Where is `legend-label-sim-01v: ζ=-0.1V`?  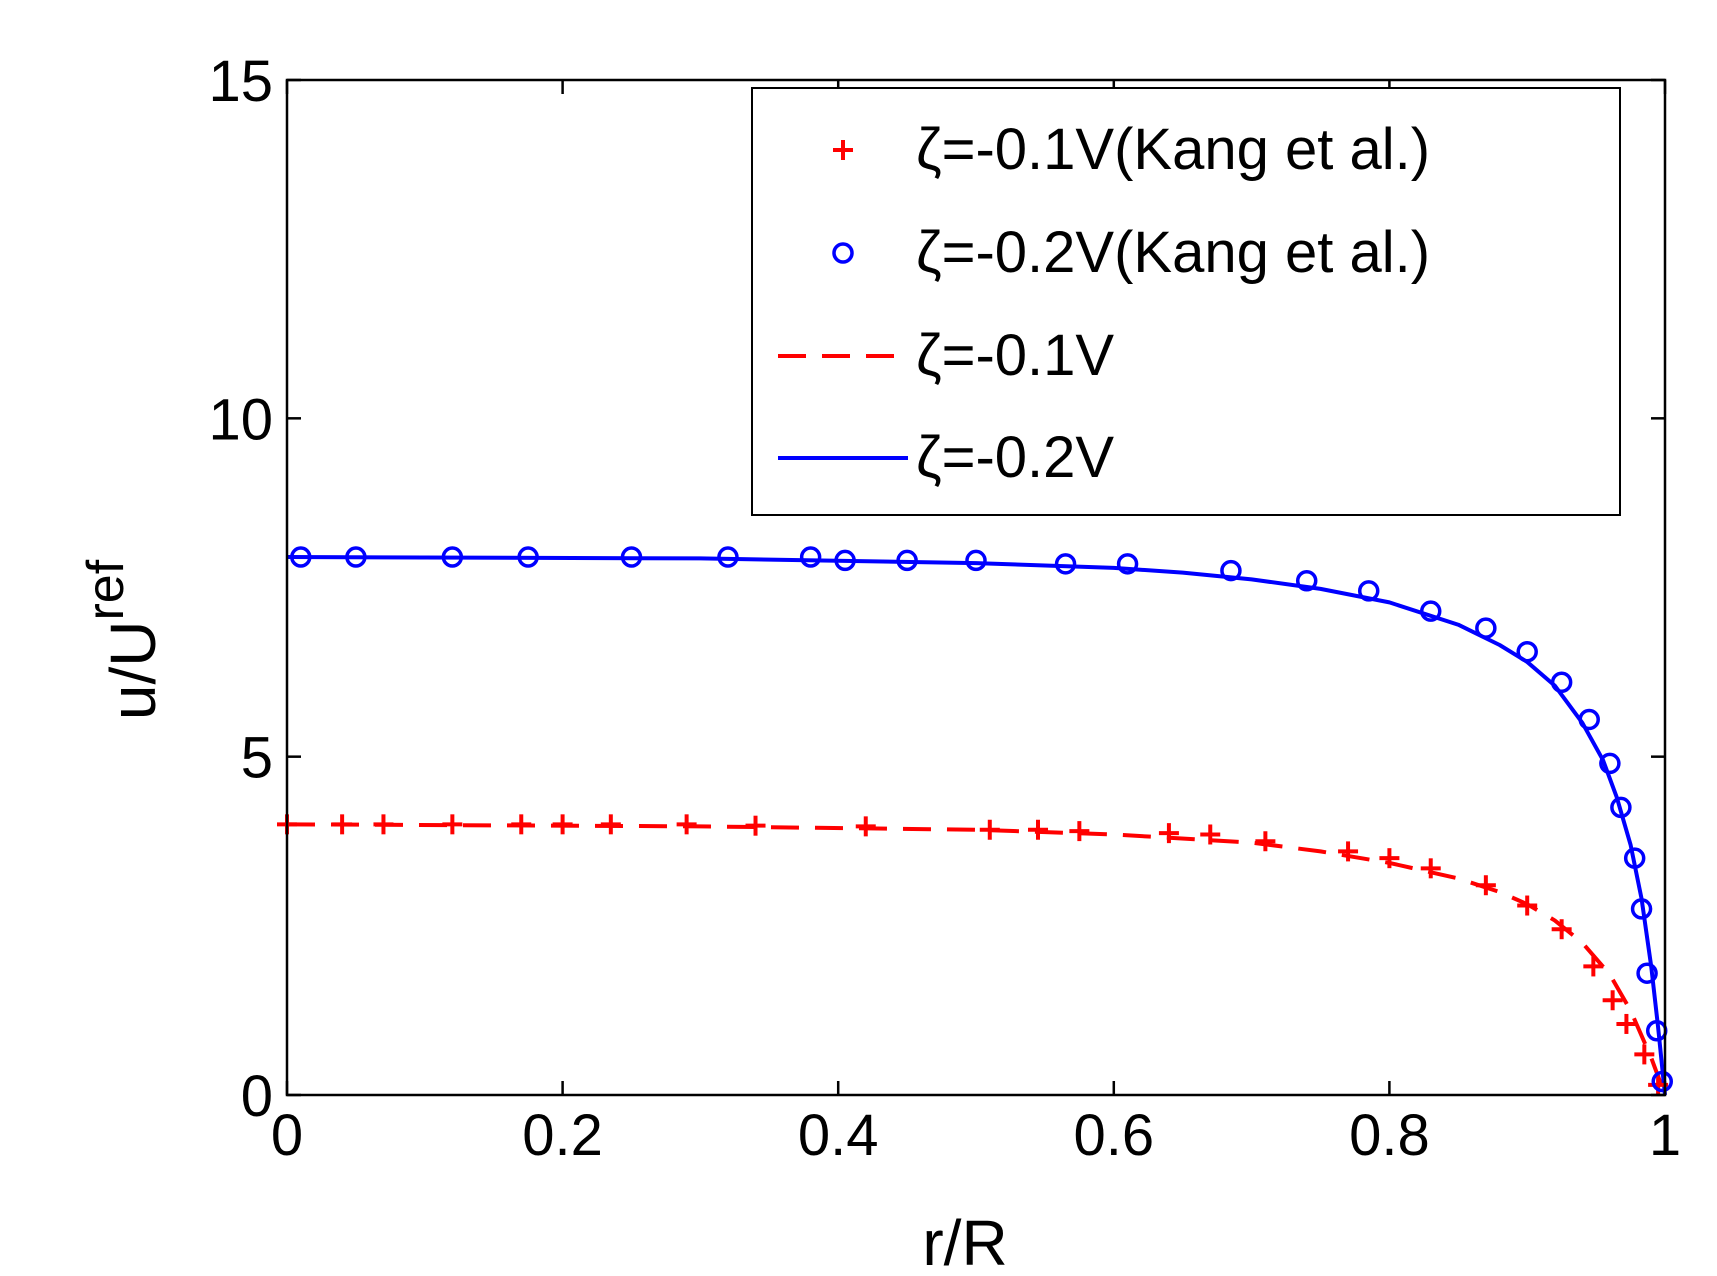
legend-label-sim-01v: ζ=-0.1V is located at coordinates (1015, 355).